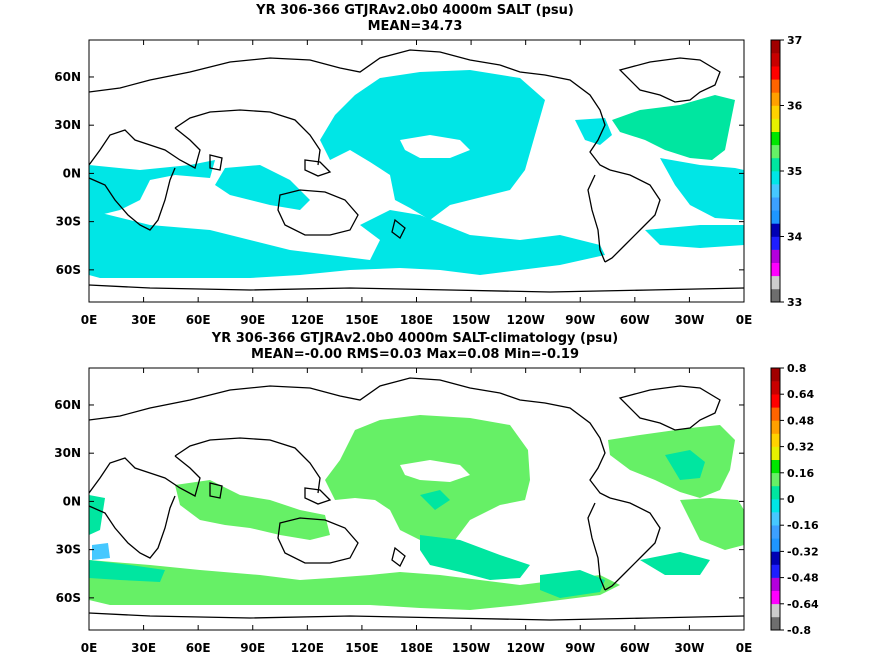 The height and width of the screenshot is (656, 875). I want to click on x-tick-label: 90W, so click(580, 648).